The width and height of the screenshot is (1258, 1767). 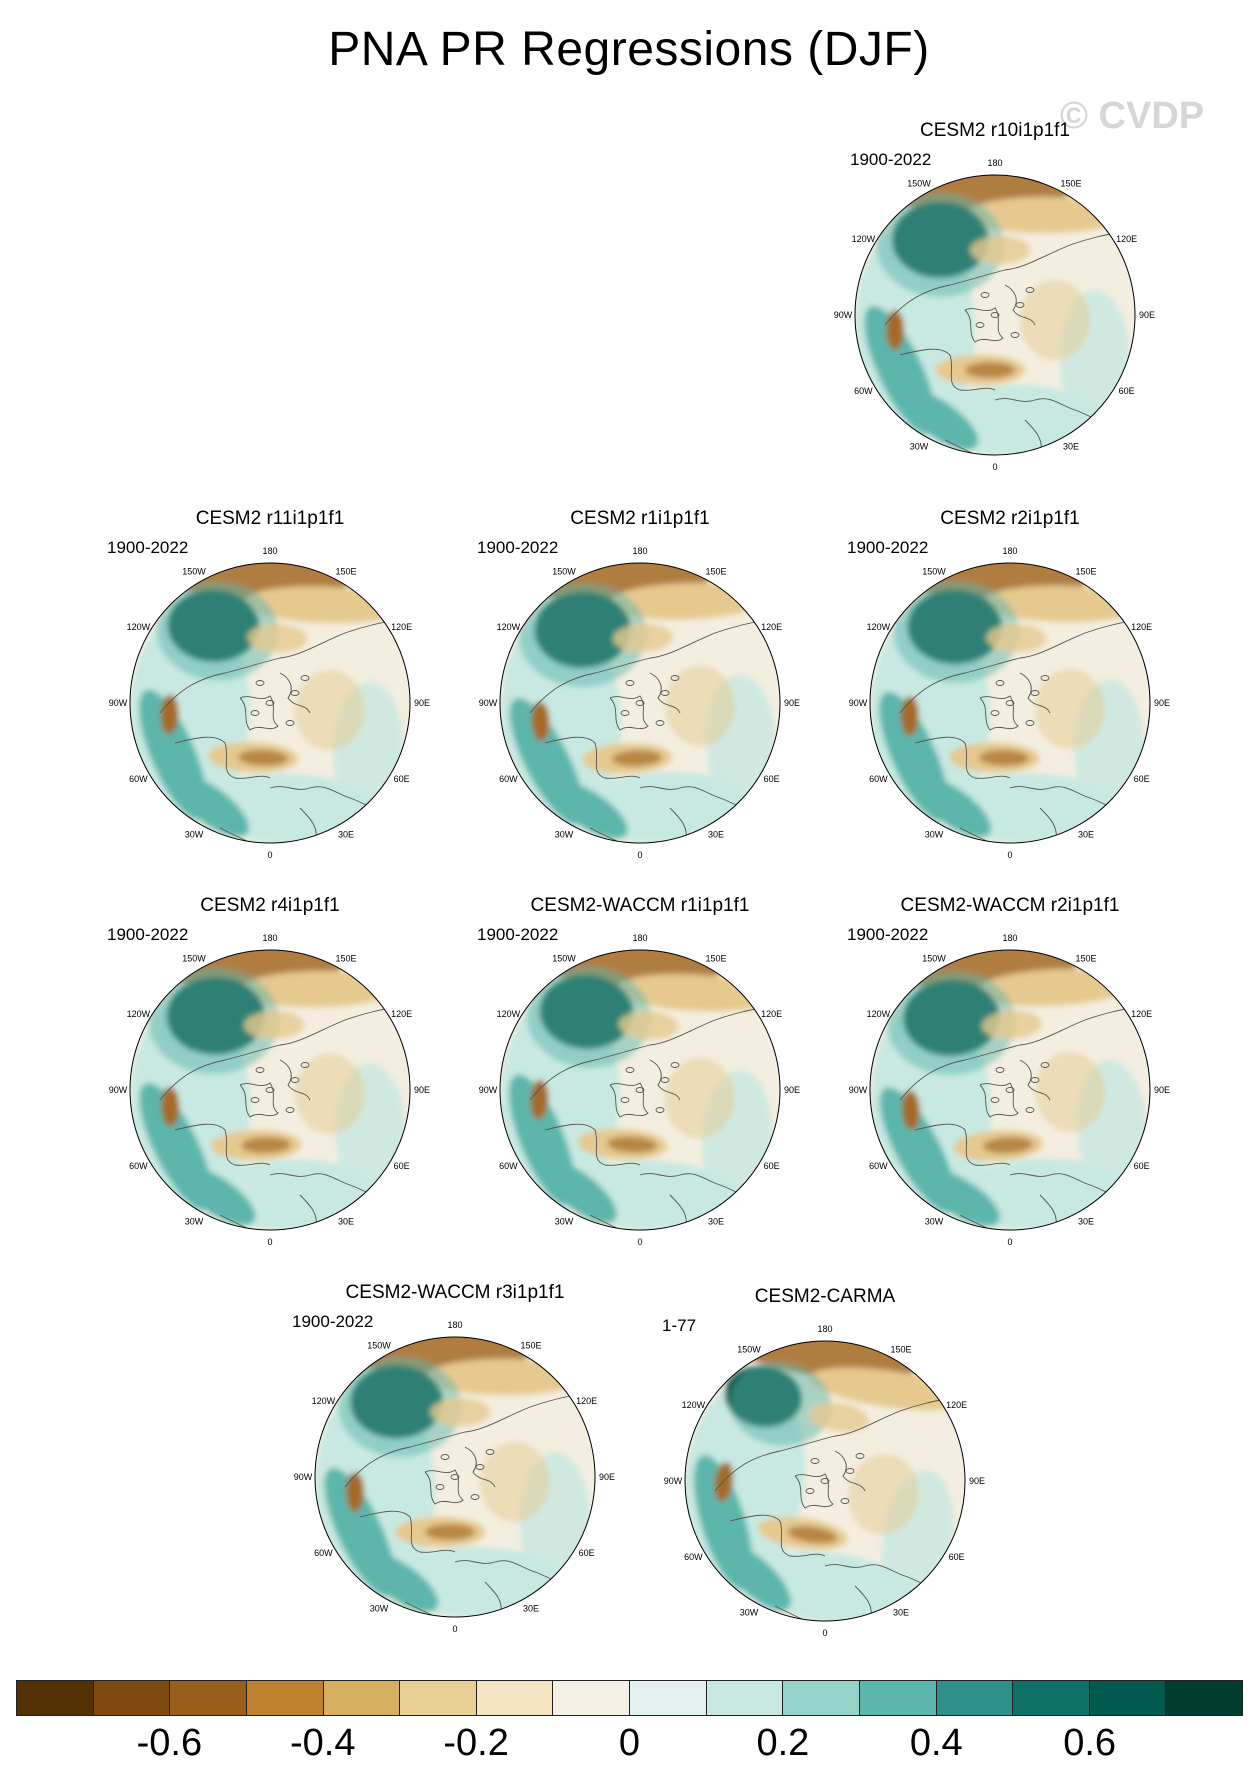 I want to click on coastlines, so click(x=462, y=1505).